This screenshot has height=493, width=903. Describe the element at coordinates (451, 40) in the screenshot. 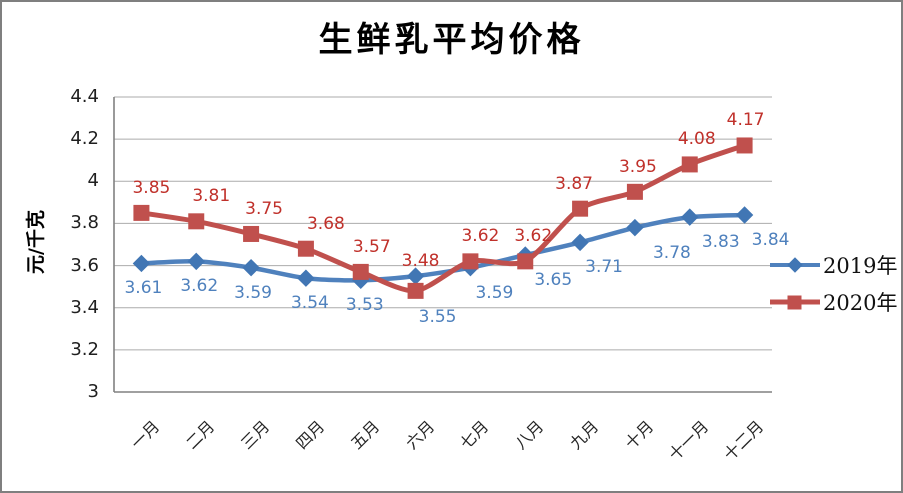

I see `chart-title: 生鲜乳平均价格` at that location.